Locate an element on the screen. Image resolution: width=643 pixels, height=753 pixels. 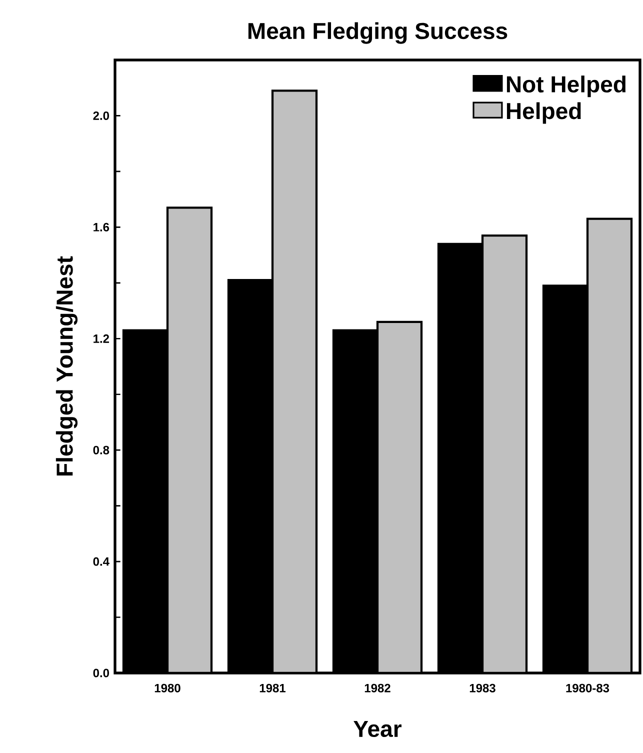
y-tick-label: 1.2 is located at coordinates (102, 338).